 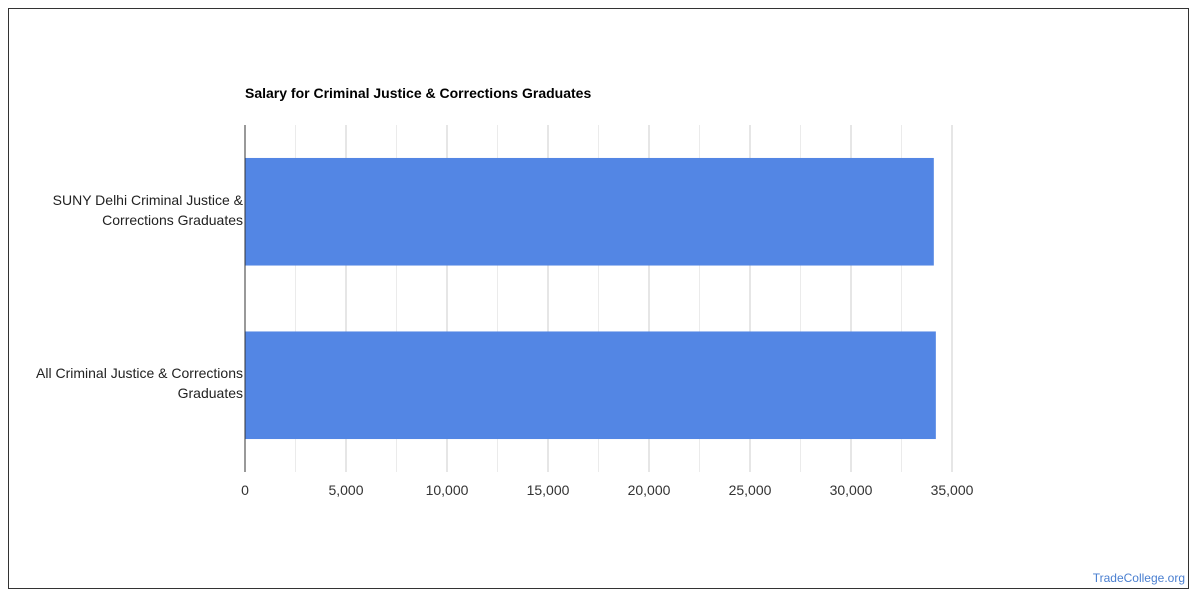 I want to click on x-tick-label: 15,000, so click(x=548, y=490).